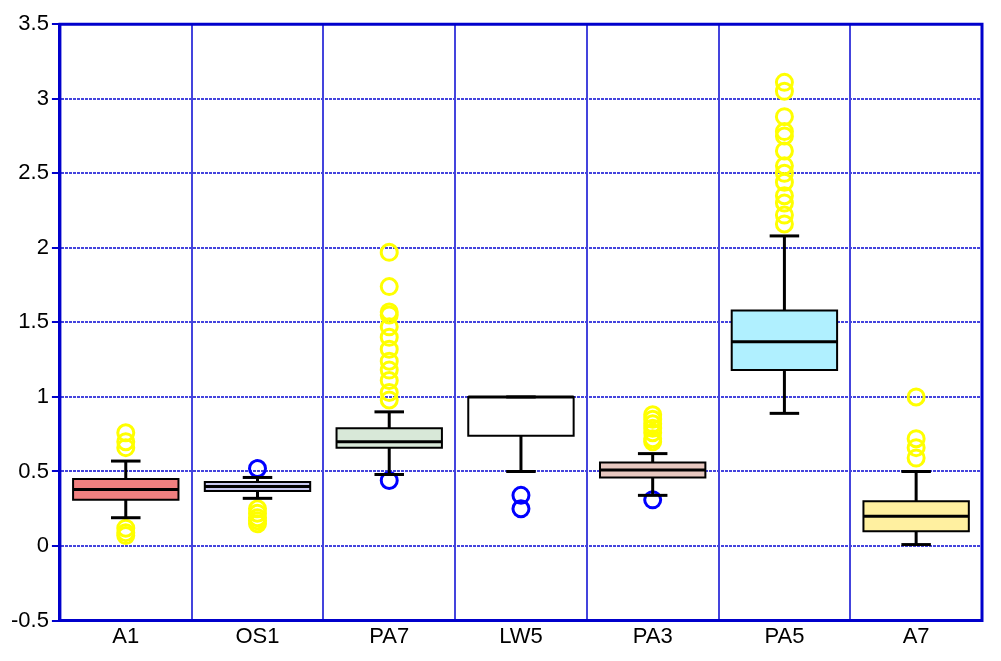 This screenshot has width=1001, height=661. What do you see at coordinates (916, 635) in the screenshot?
I see `x-tick-label: A7` at bounding box center [916, 635].